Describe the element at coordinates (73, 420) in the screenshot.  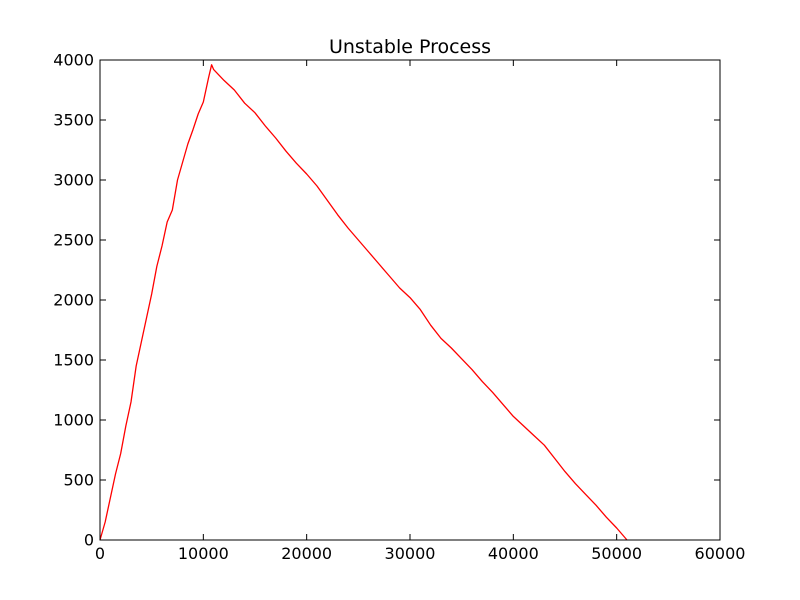
I see `y-tick-label: 1000` at that location.